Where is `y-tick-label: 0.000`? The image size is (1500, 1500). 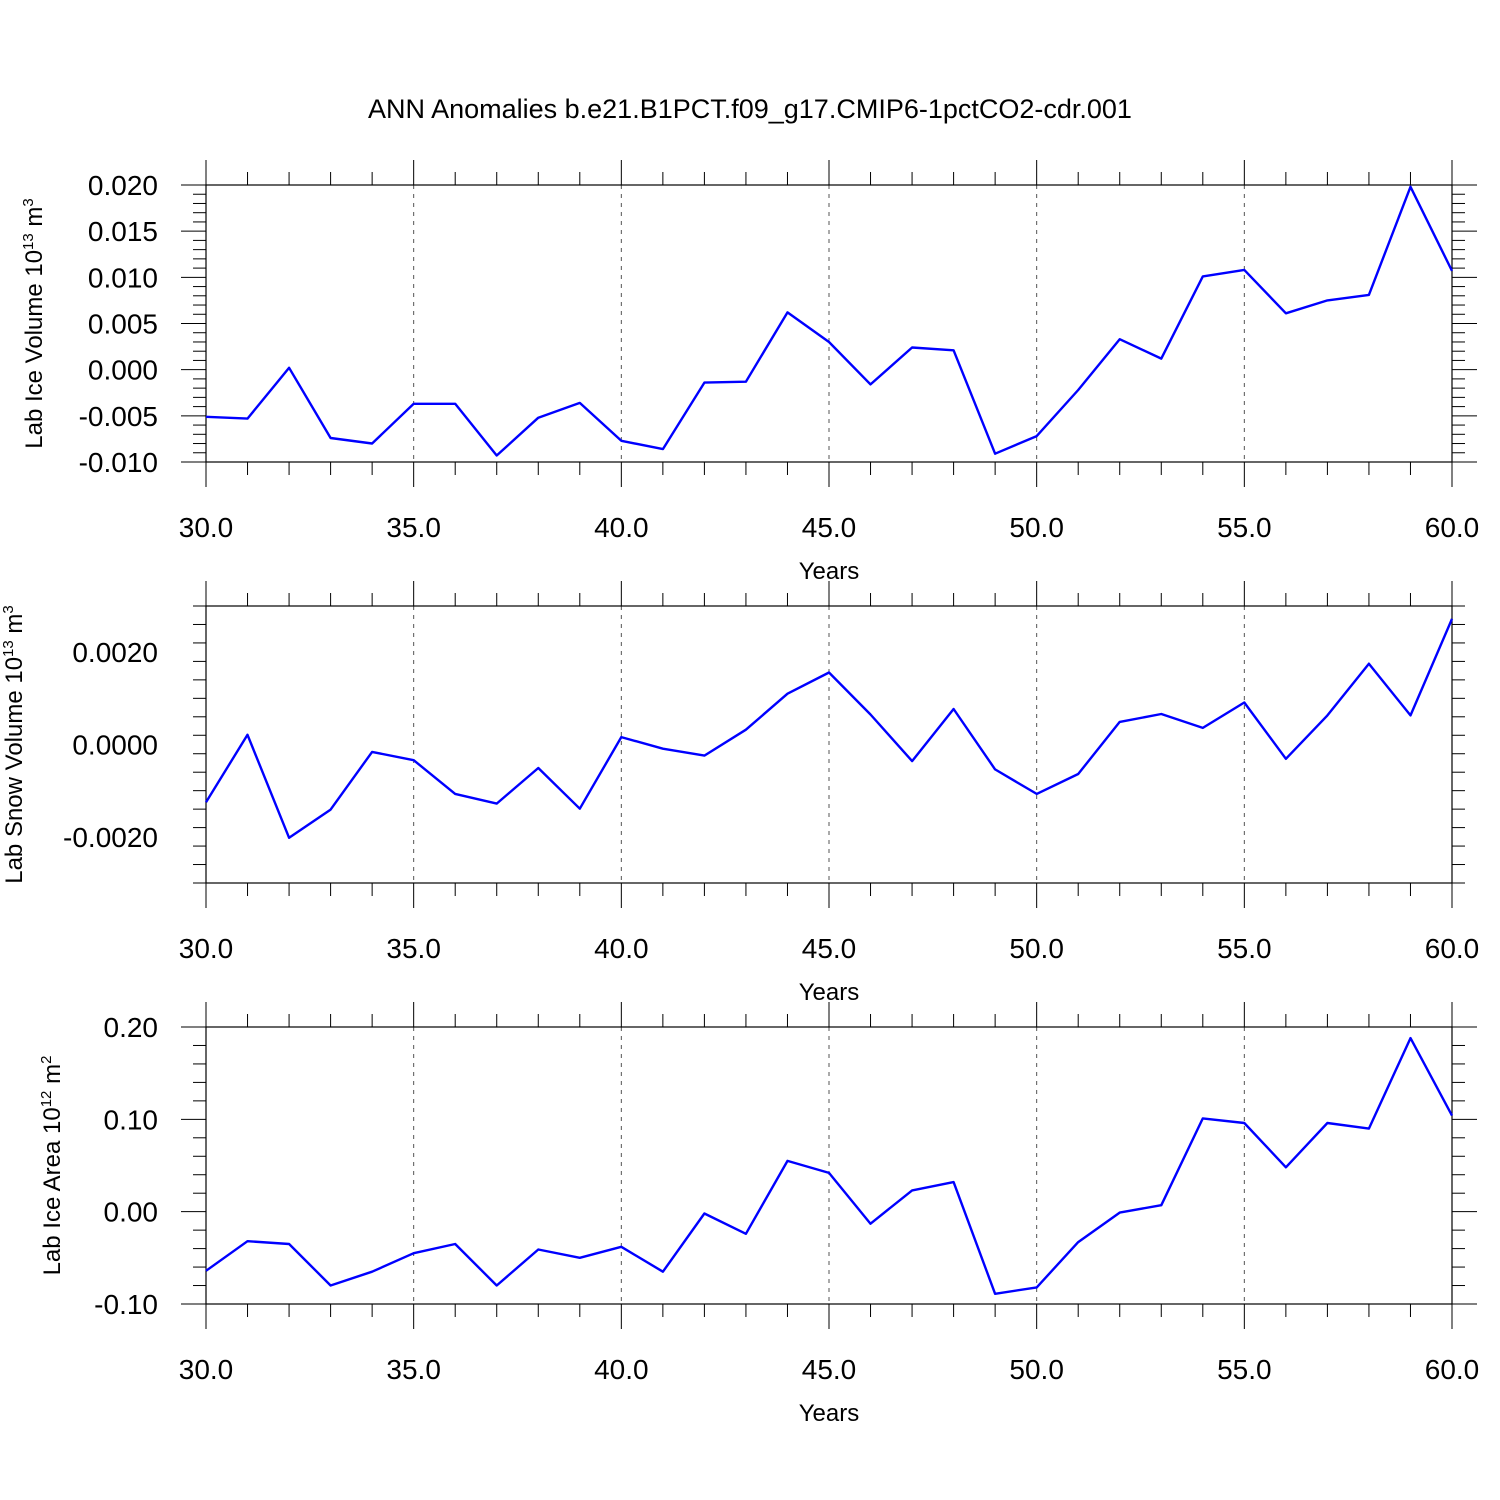 y-tick-label: 0.000 is located at coordinates (123, 370).